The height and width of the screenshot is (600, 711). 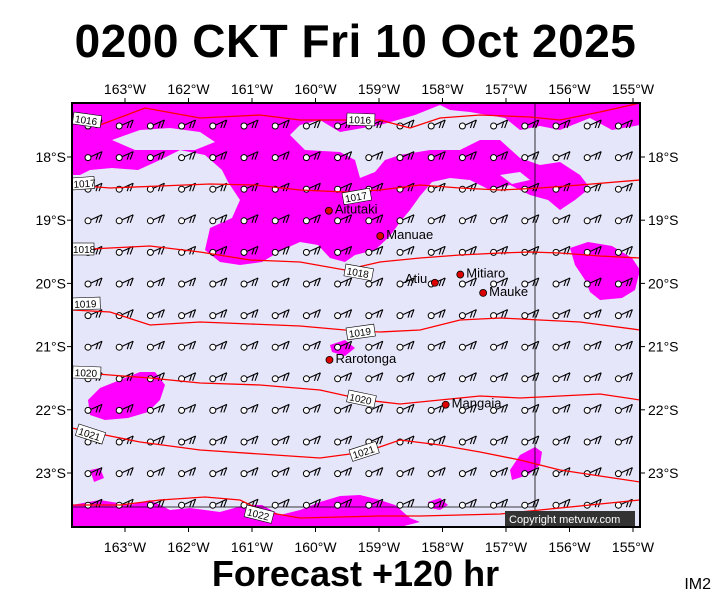 I want to click on lon-label-bottom: 161°W, so click(x=252, y=547).